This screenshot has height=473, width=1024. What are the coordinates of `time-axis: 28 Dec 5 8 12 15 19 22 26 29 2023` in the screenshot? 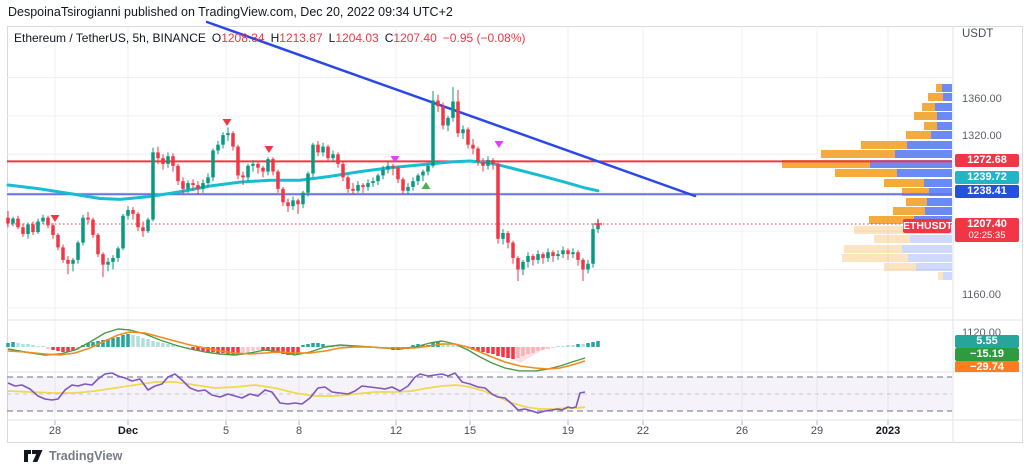 It's located at (480, 432).